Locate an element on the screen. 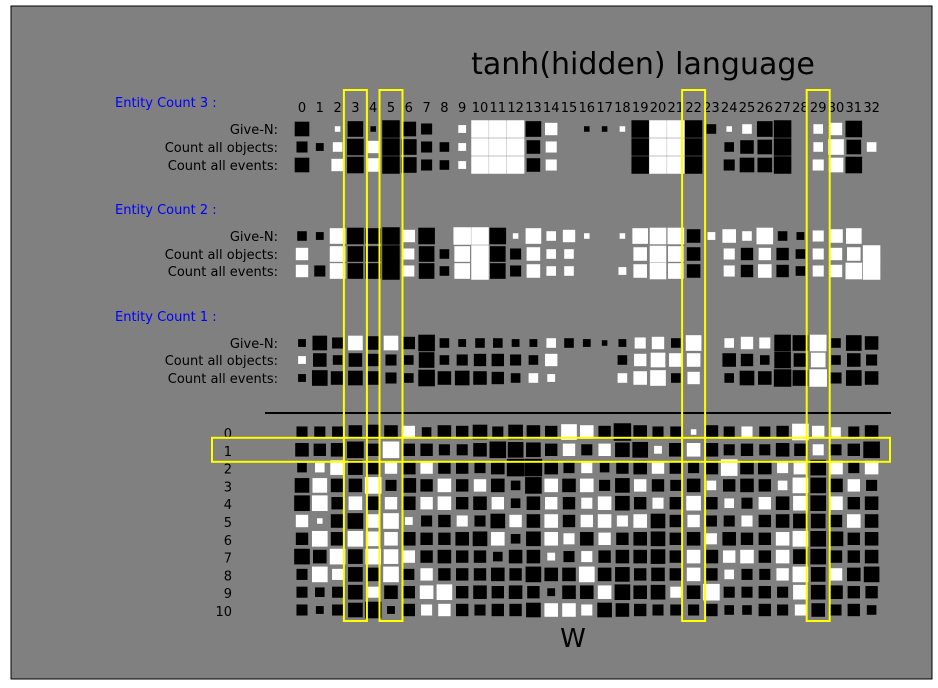  column-header-label: 20 is located at coordinates (658, 108).